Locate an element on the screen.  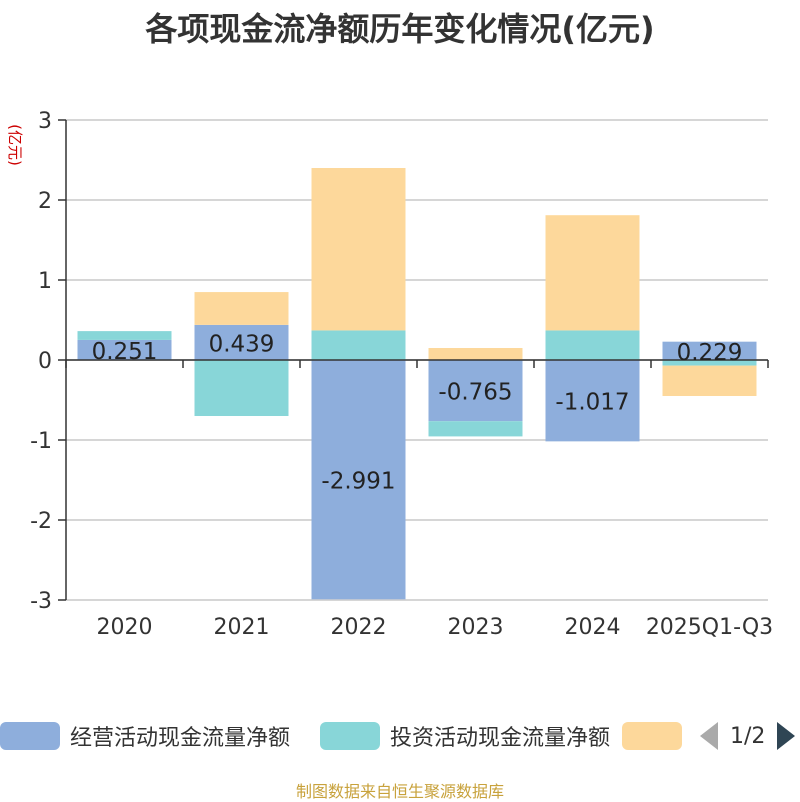
legend-item-financing is located at coordinates (652, 736).